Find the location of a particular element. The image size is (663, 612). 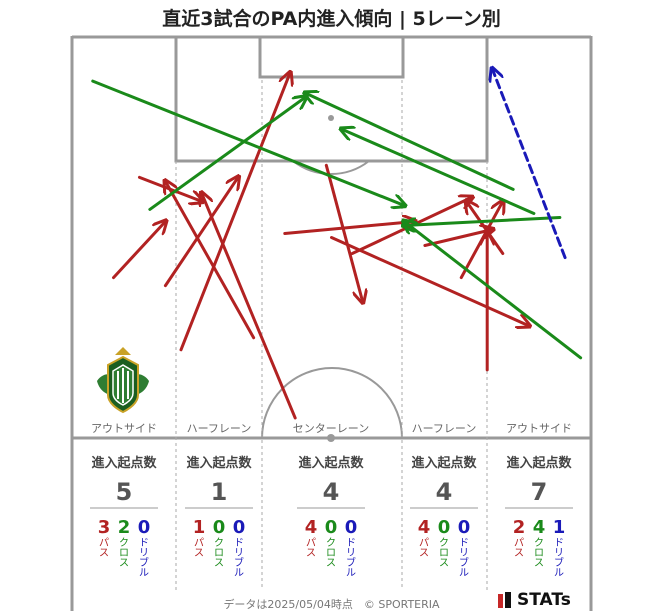

penalty-arc is located at coordinates (331, 167).